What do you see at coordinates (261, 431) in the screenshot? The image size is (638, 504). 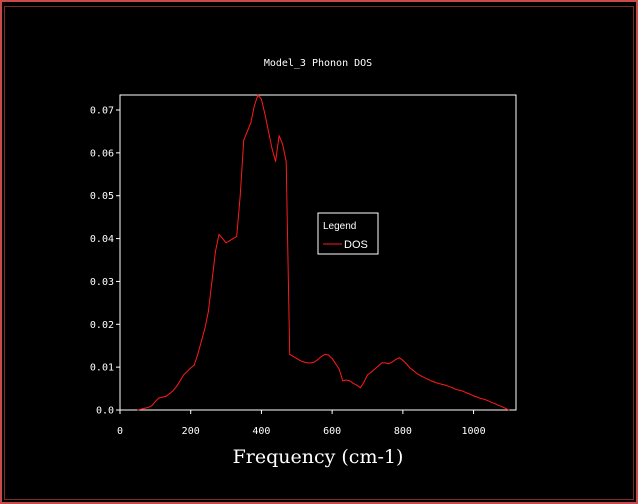 I see `x-tick-label: 400` at bounding box center [261, 431].